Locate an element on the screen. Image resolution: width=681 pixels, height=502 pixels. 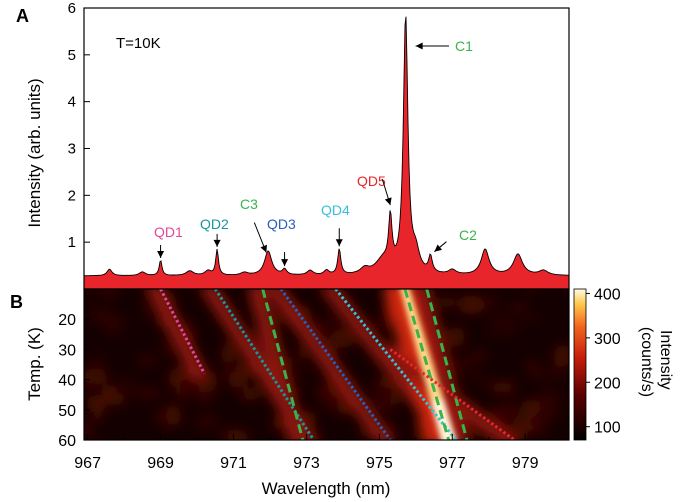
panel-label-a: A is located at coordinates (22, 16).